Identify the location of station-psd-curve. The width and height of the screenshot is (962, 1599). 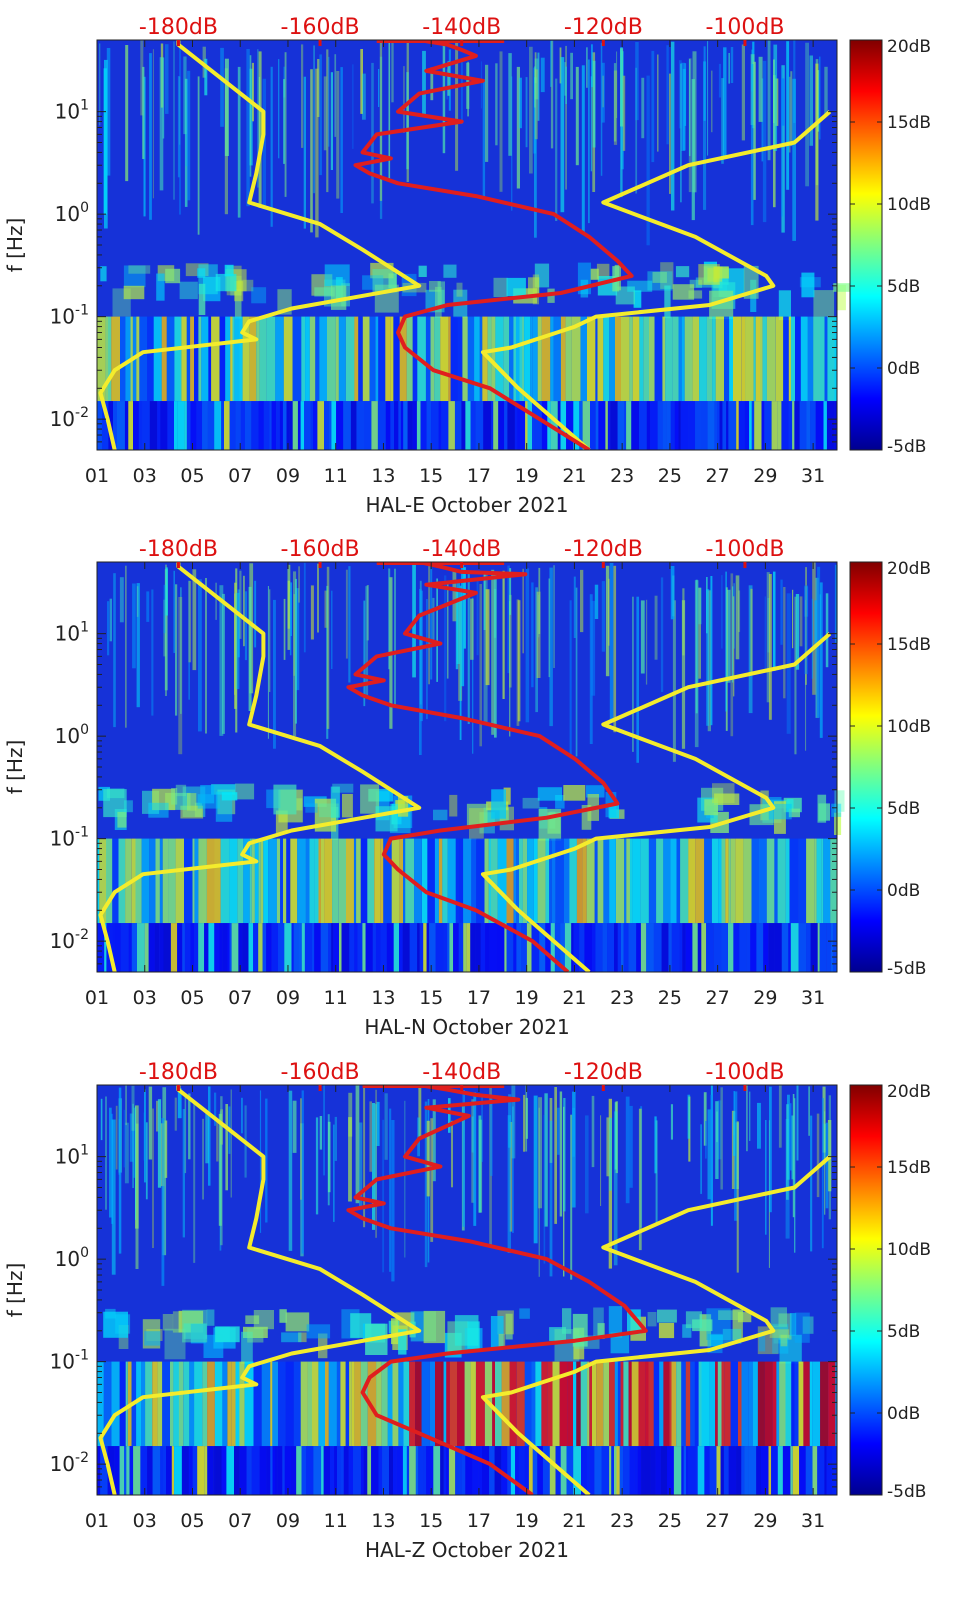
(497, 1290).